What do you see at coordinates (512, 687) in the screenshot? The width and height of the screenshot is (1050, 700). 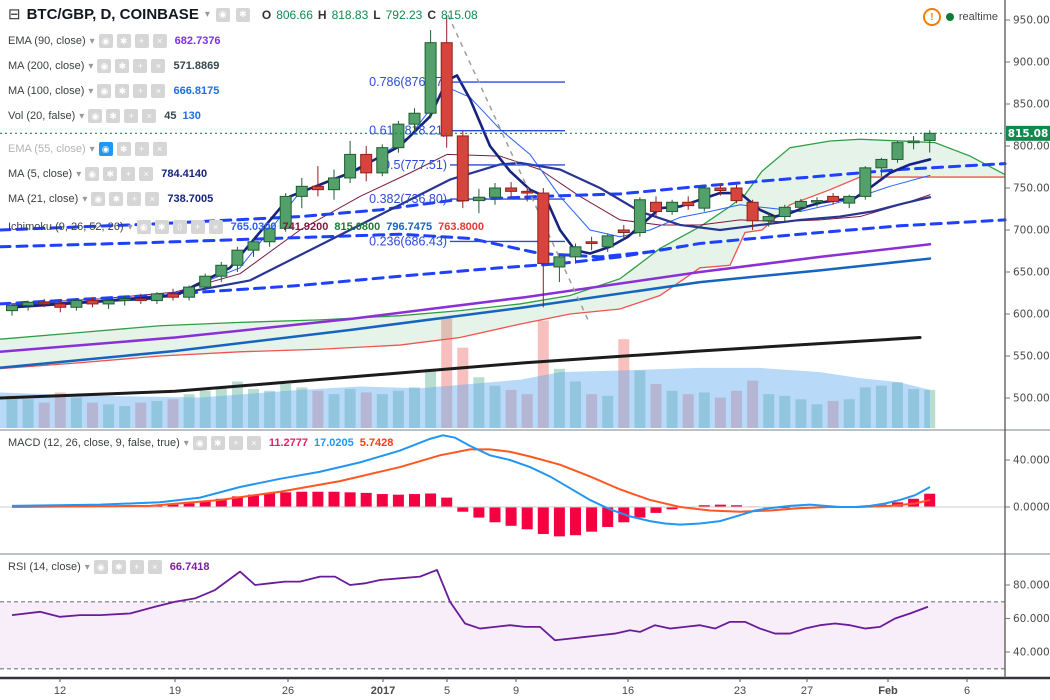 I see `time-axis: 12 19 26 2017 5 9 16 23 27 Feb 6` at bounding box center [512, 687].